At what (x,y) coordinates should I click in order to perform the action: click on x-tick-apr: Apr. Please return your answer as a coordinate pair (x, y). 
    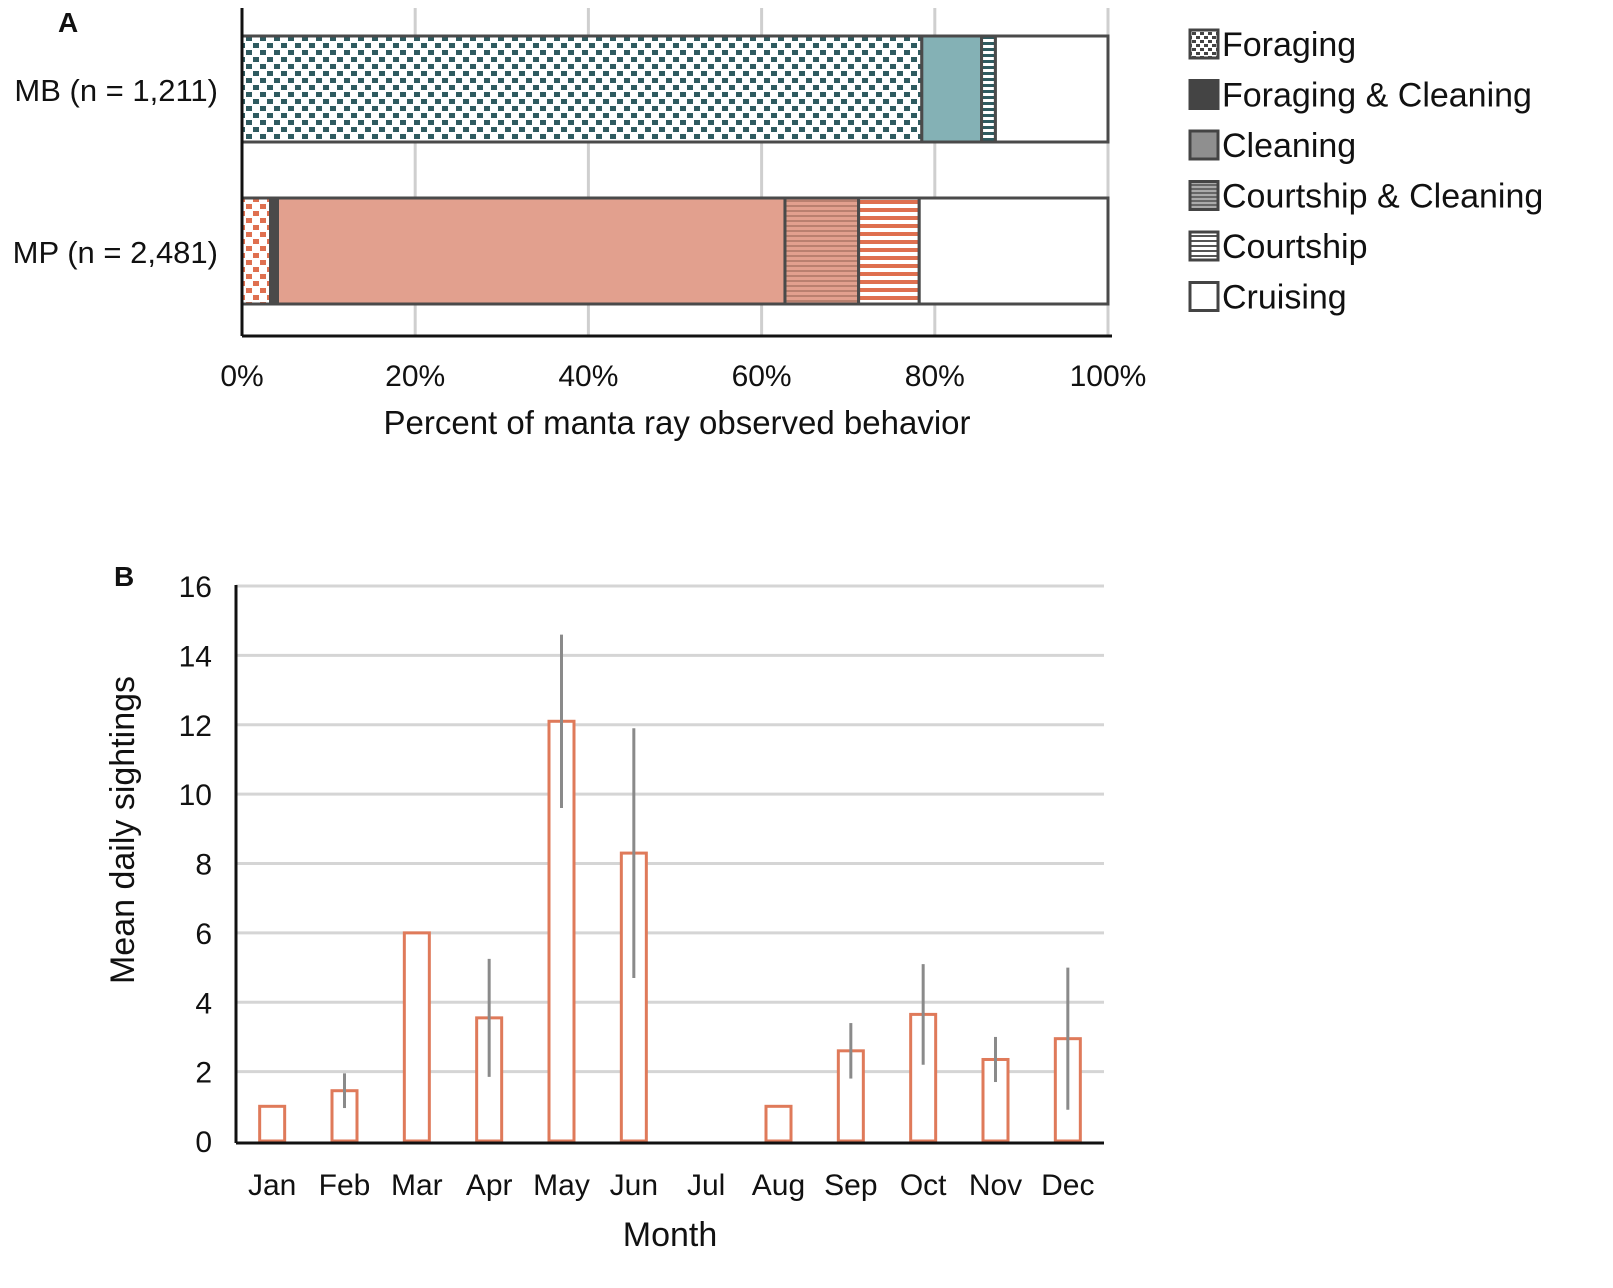
    Looking at the image, I should click on (489, 1185).